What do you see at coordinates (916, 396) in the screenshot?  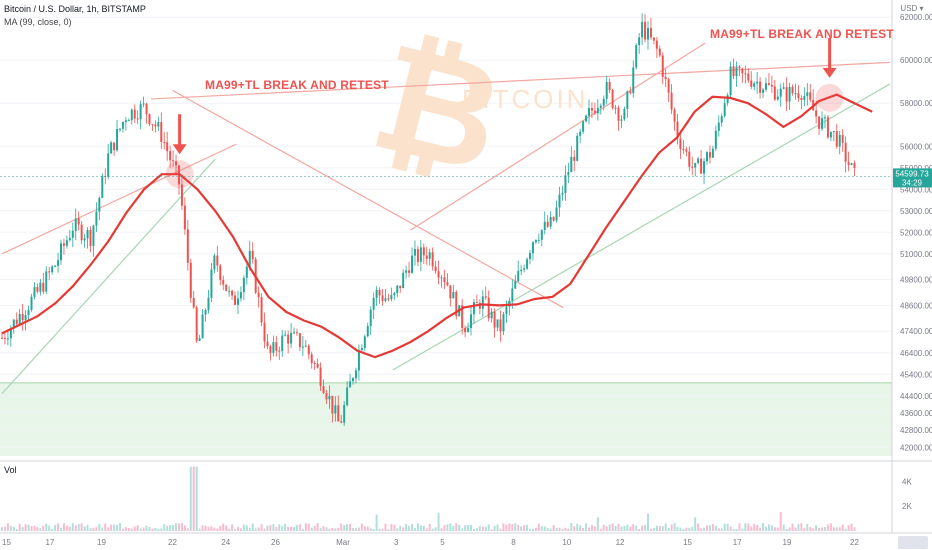 I see `price-tick-label: 44400.00` at bounding box center [916, 396].